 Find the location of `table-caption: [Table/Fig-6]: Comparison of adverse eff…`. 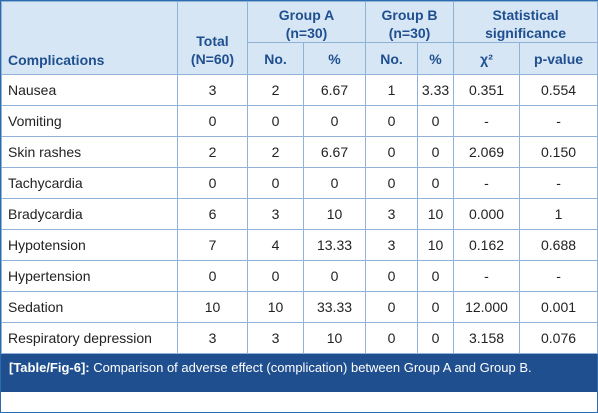

table-caption: [Table/Fig-6]: Comparison of adverse eff… is located at coordinates (299, 373).